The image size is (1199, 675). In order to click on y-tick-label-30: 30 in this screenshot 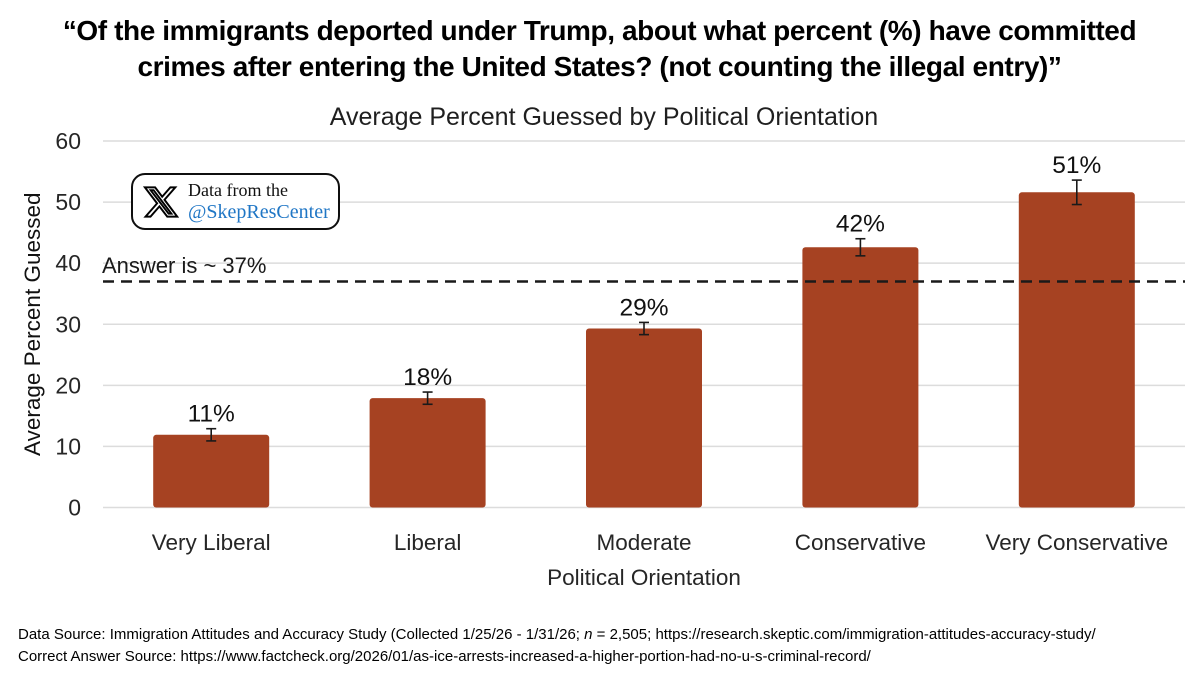, I will do `click(68, 324)`.